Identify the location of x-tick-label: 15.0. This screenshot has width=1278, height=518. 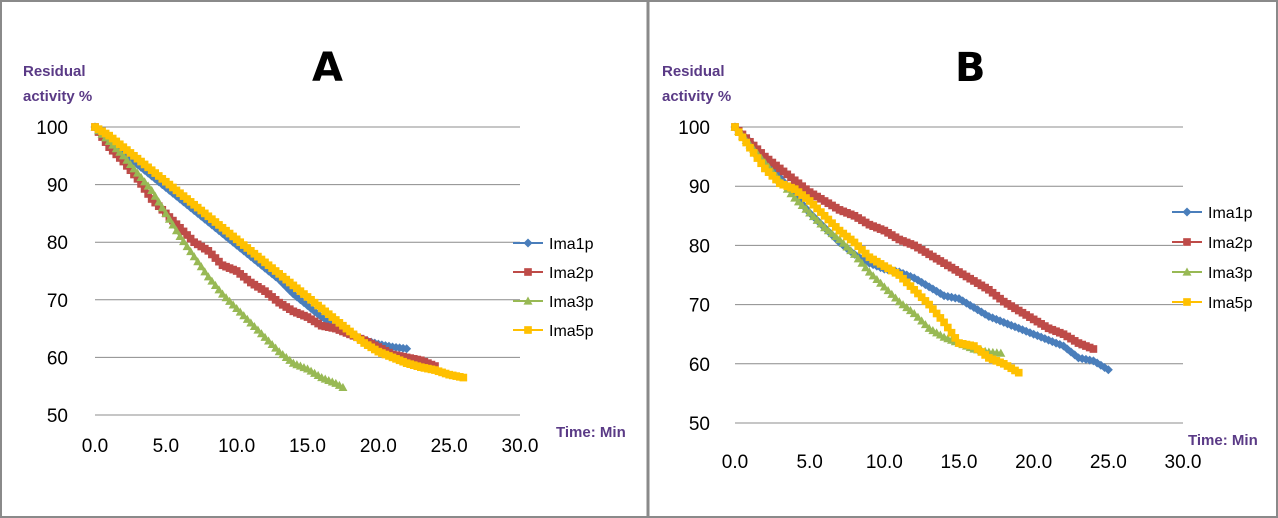
(959, 462).